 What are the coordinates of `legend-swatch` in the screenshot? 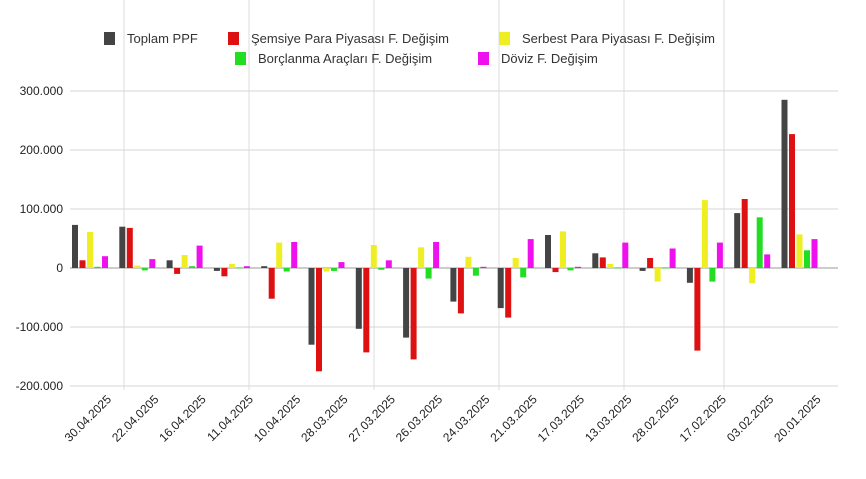 It's located at (109, 38).